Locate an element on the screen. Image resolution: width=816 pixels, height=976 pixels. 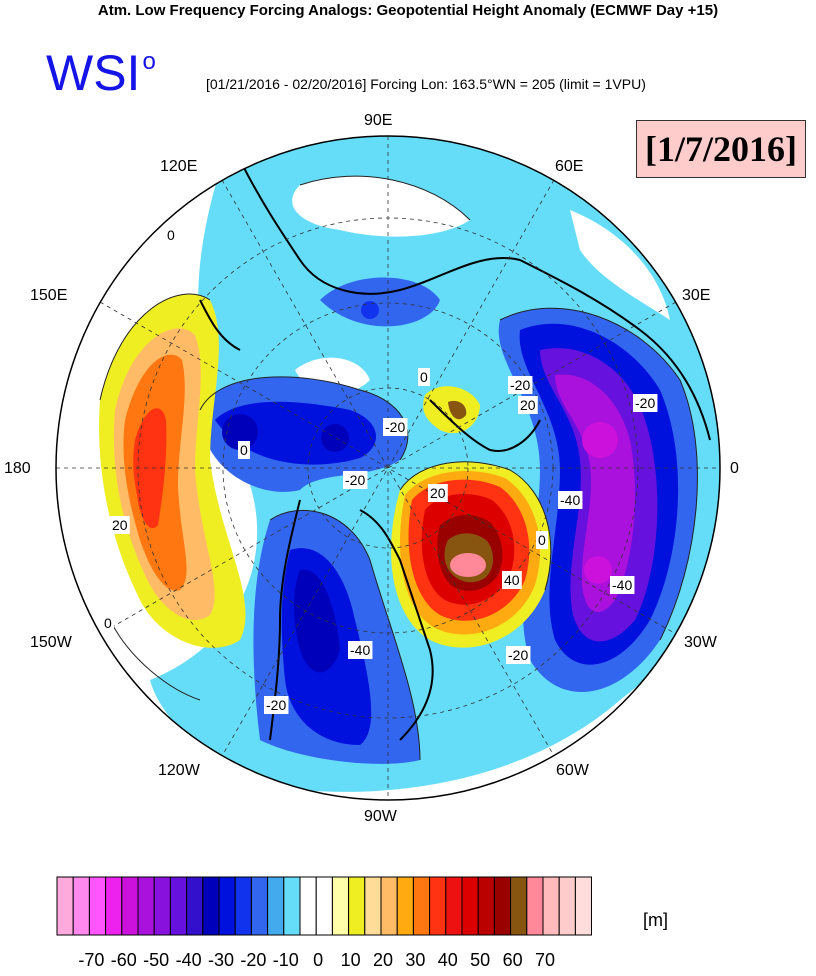
colorbar-tick-label: 40 is located at coordinates (447, 960).